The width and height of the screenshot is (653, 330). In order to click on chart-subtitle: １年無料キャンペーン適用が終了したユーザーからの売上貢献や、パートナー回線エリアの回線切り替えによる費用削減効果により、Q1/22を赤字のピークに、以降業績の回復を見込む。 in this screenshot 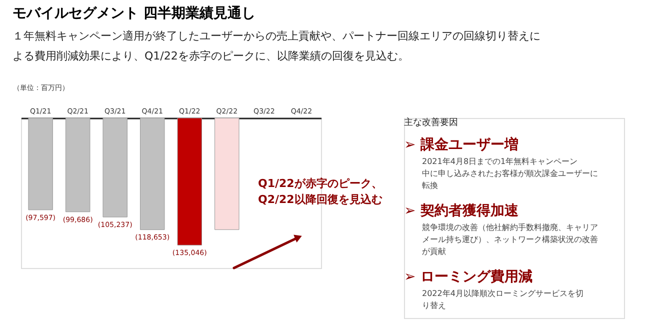, I will do `click(276, 46)`.